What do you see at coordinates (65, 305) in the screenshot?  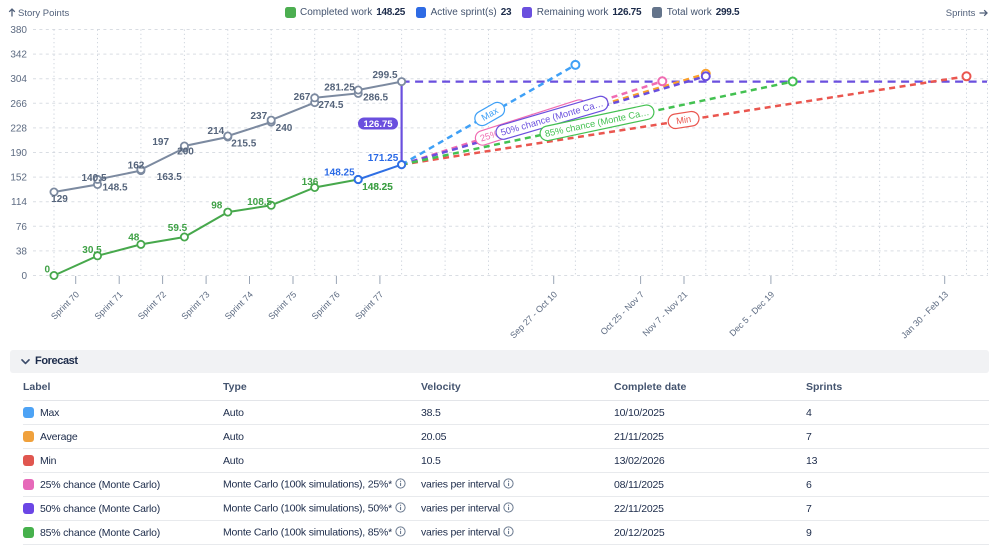 I see `svg-text: Sprint 70` at bounding box center [65, 305].